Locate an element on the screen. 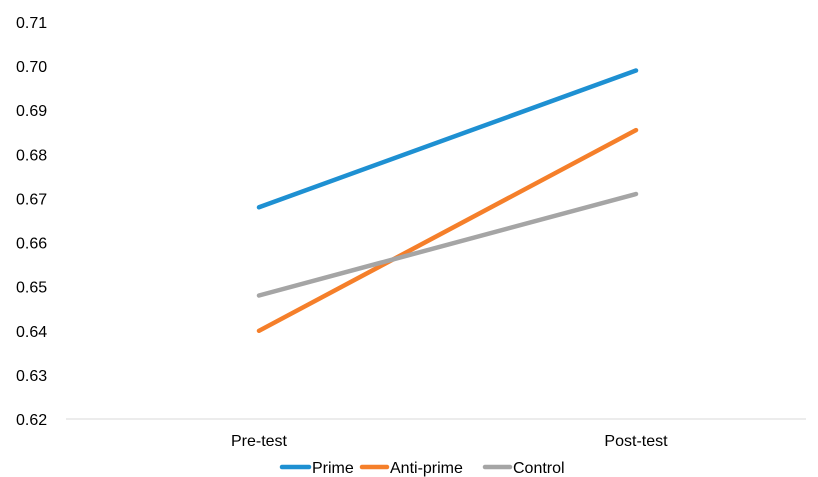 This screenshot has width=818, height=477. legend-label-control: Control is located at coordinates (539, 468).